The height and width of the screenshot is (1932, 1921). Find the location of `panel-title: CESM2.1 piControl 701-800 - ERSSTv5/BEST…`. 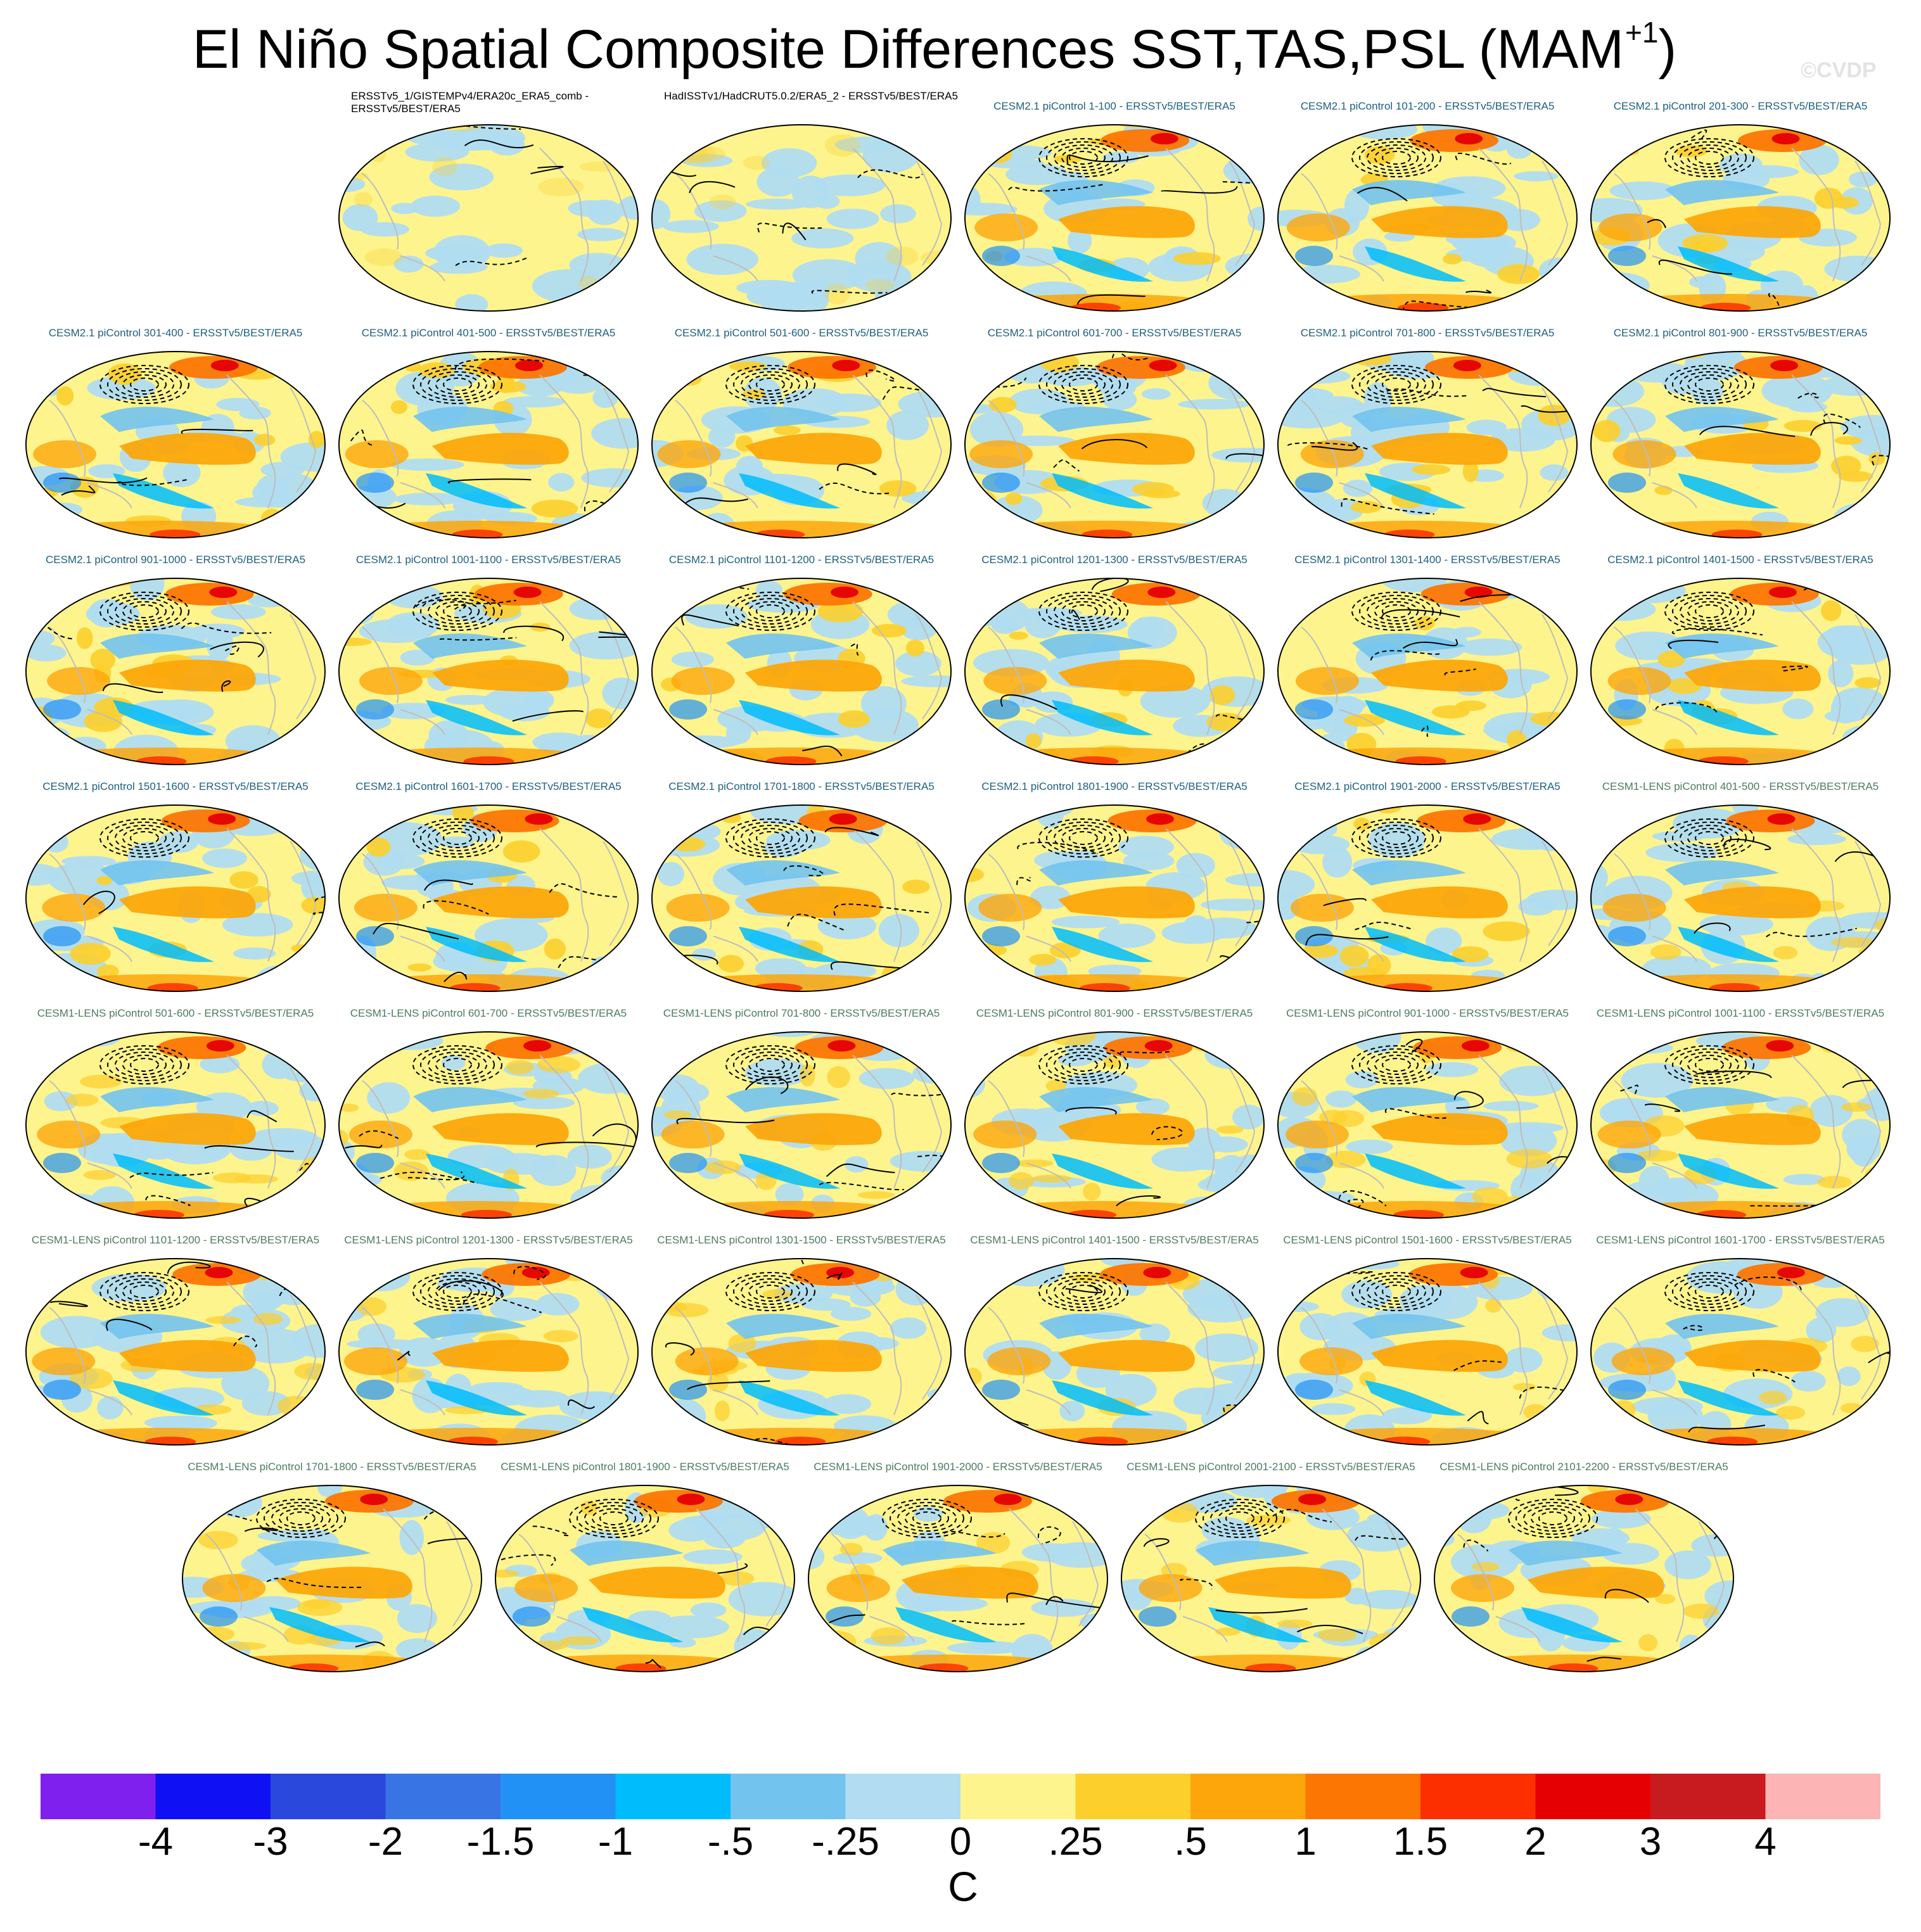

panel-title: CESM2.1 piControl 701-800 - ERSSTv5/BEST… is located at coordinates (1428, 333).